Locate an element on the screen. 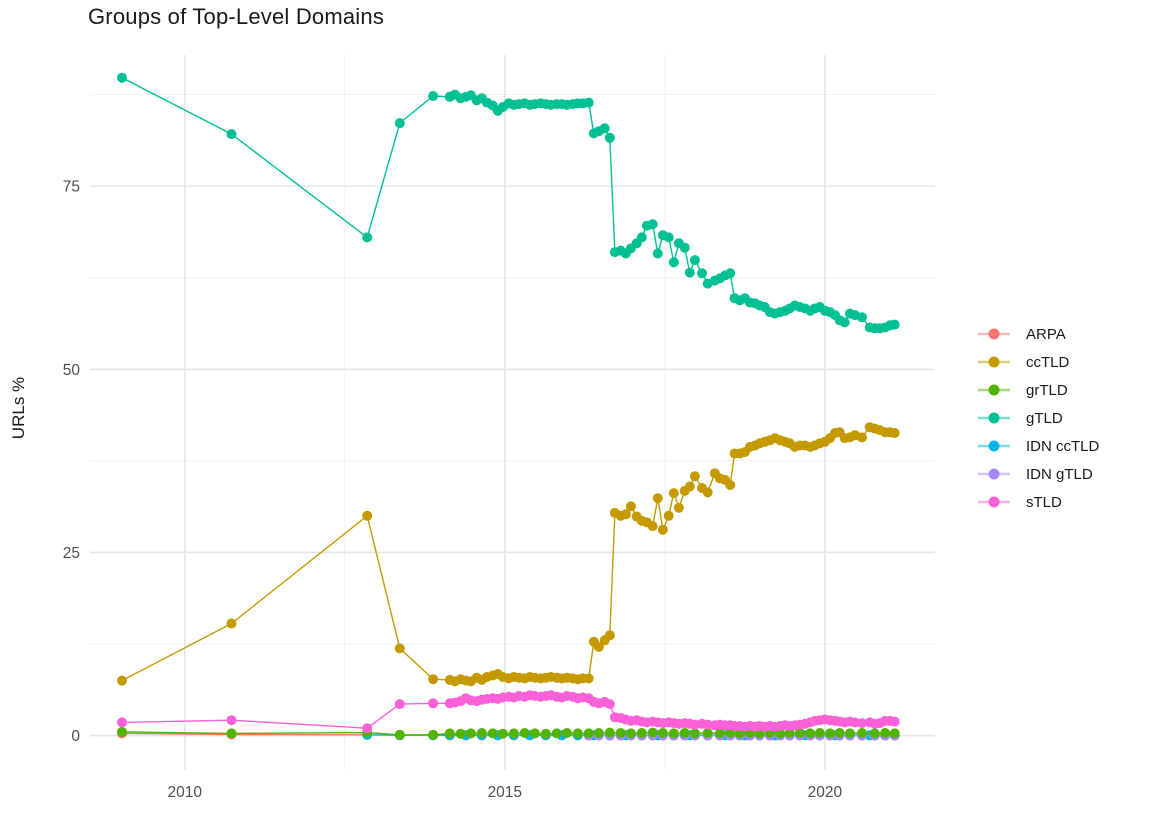 The width and height of the screenshot is (1164, 827). legend-label-grtld: grTLD is located at coordinates (1047, 390).